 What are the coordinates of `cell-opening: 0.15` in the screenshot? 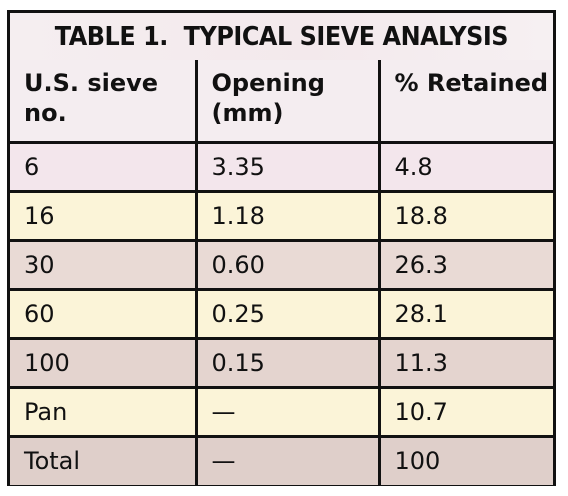 It's located at (287, 362).